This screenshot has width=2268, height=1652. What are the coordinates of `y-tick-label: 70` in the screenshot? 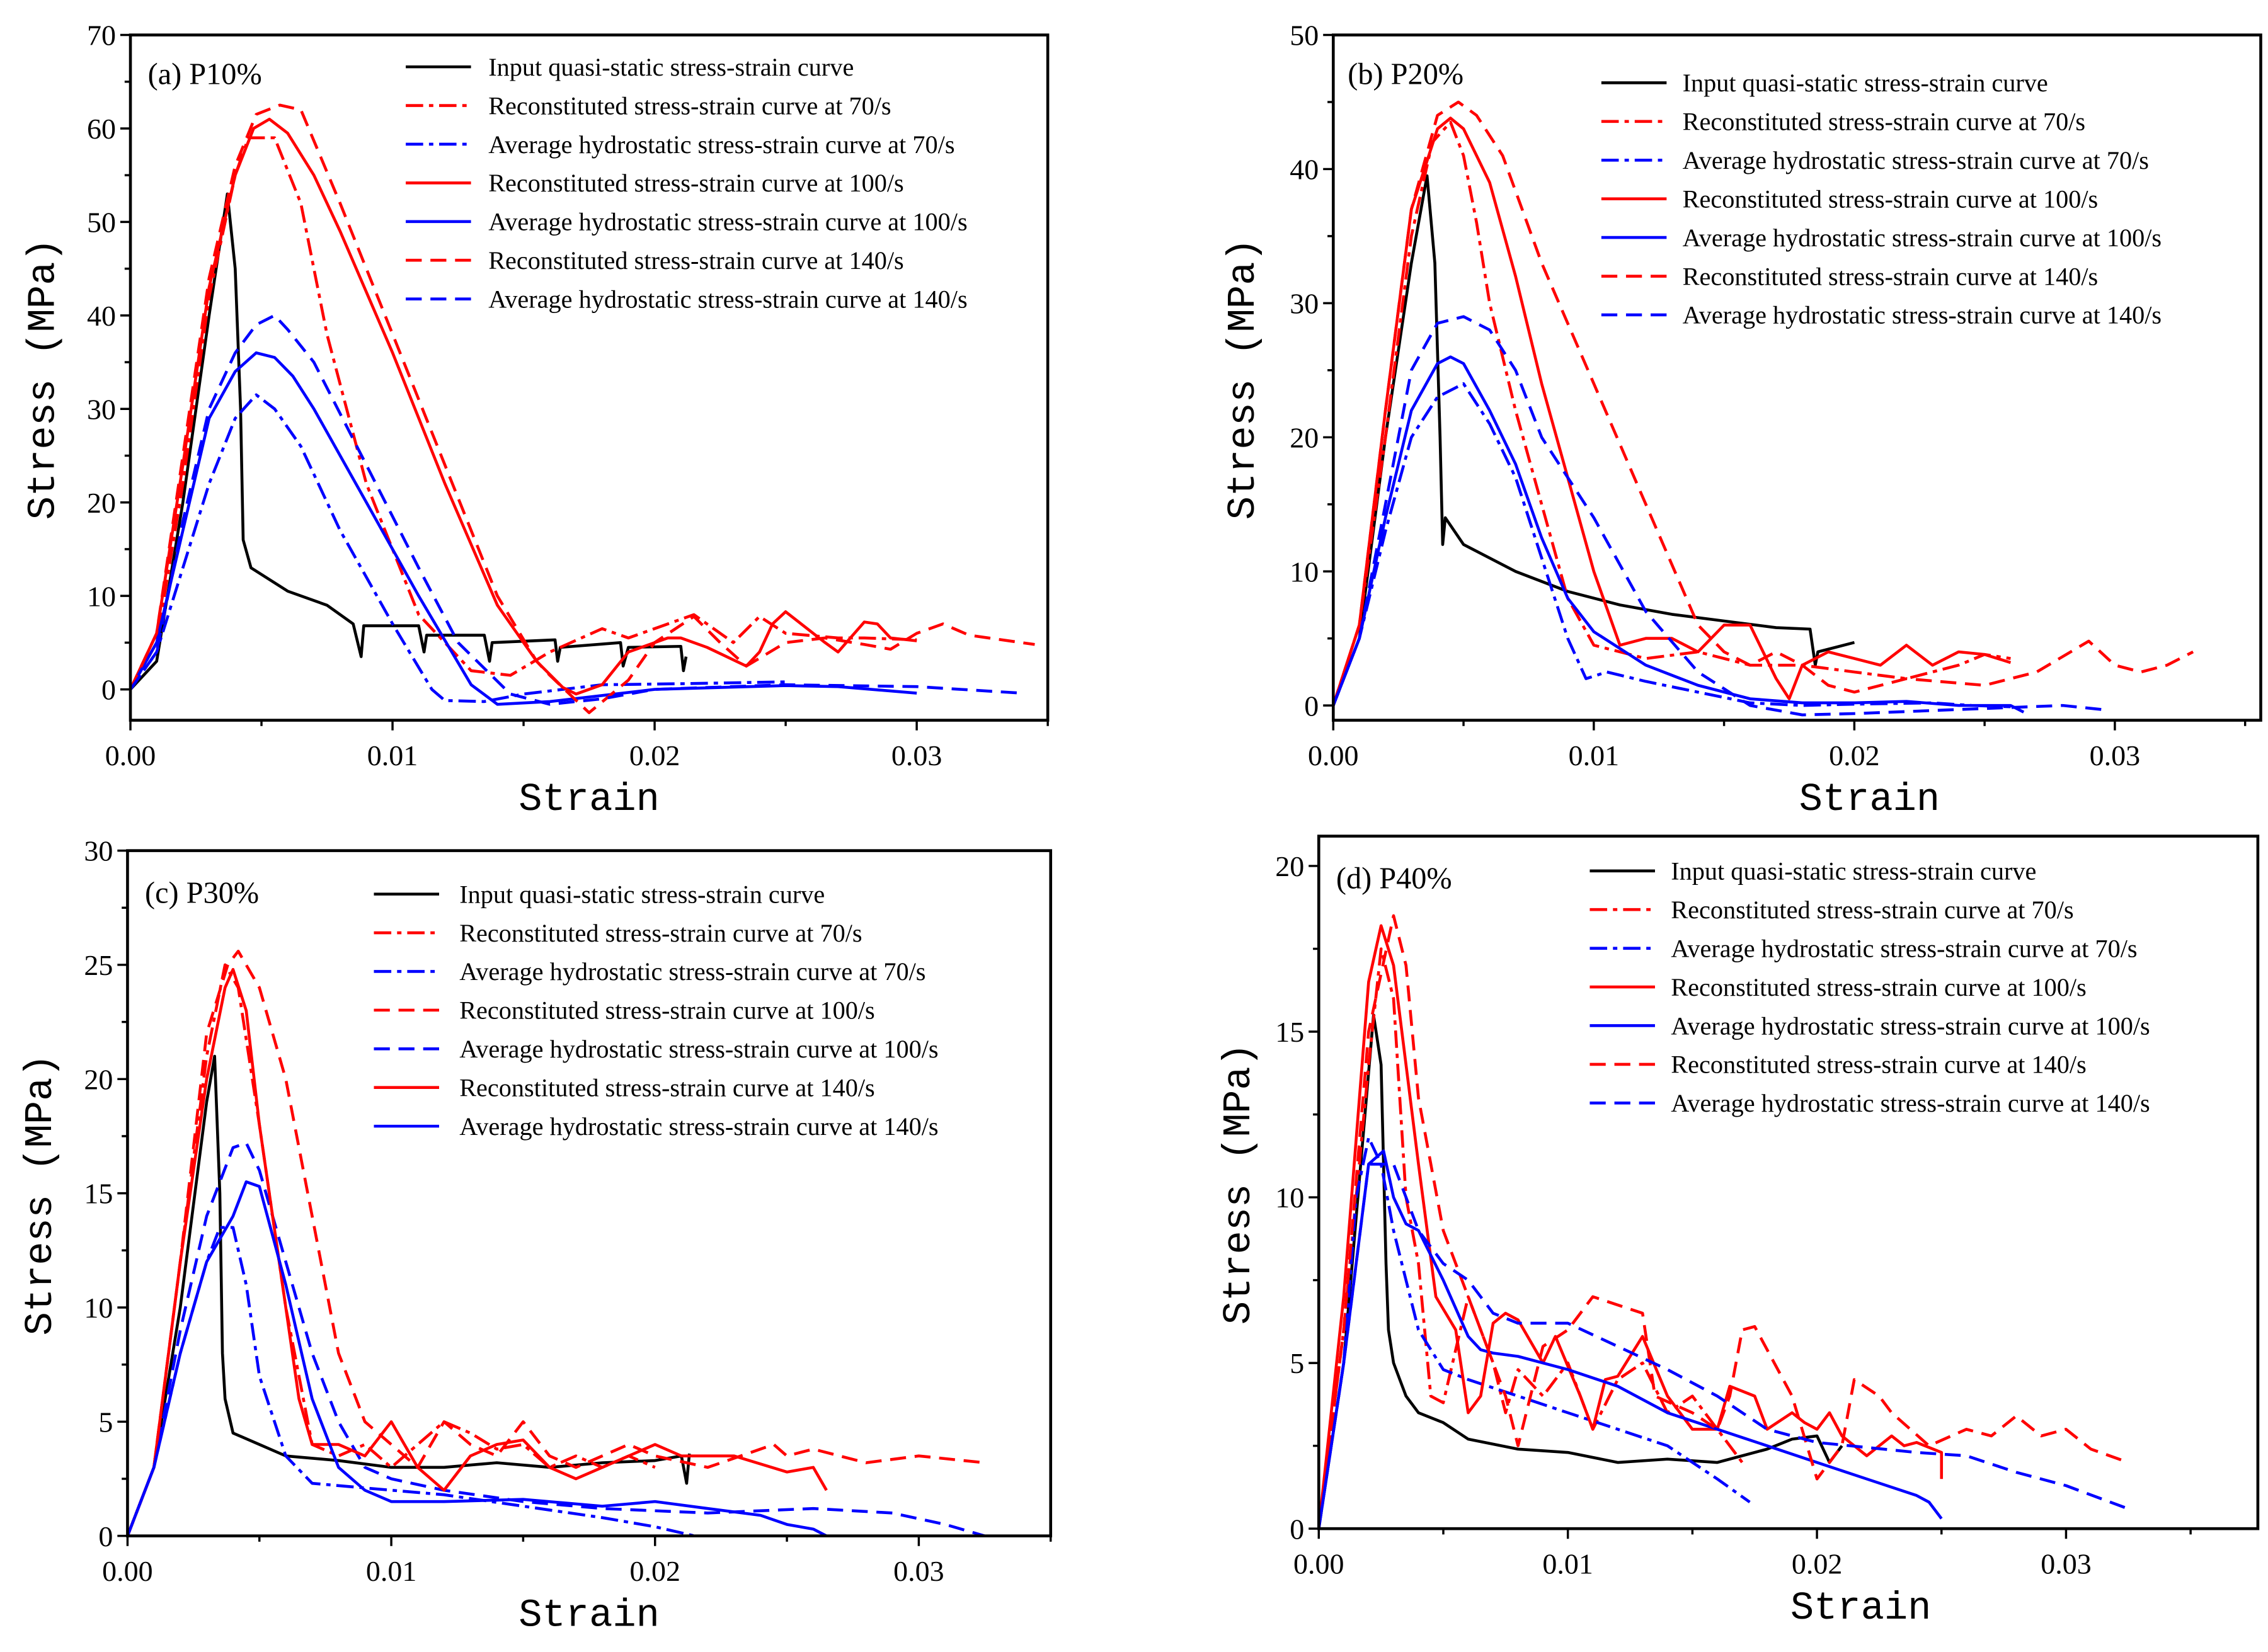 It's located at (101, 36).